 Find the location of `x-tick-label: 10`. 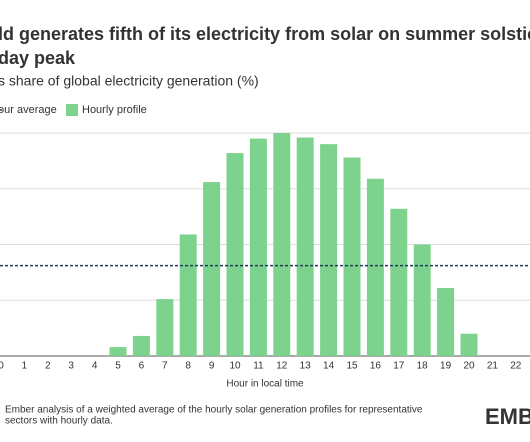

x-tick-label: 10 is located at coordinates (235, 366).